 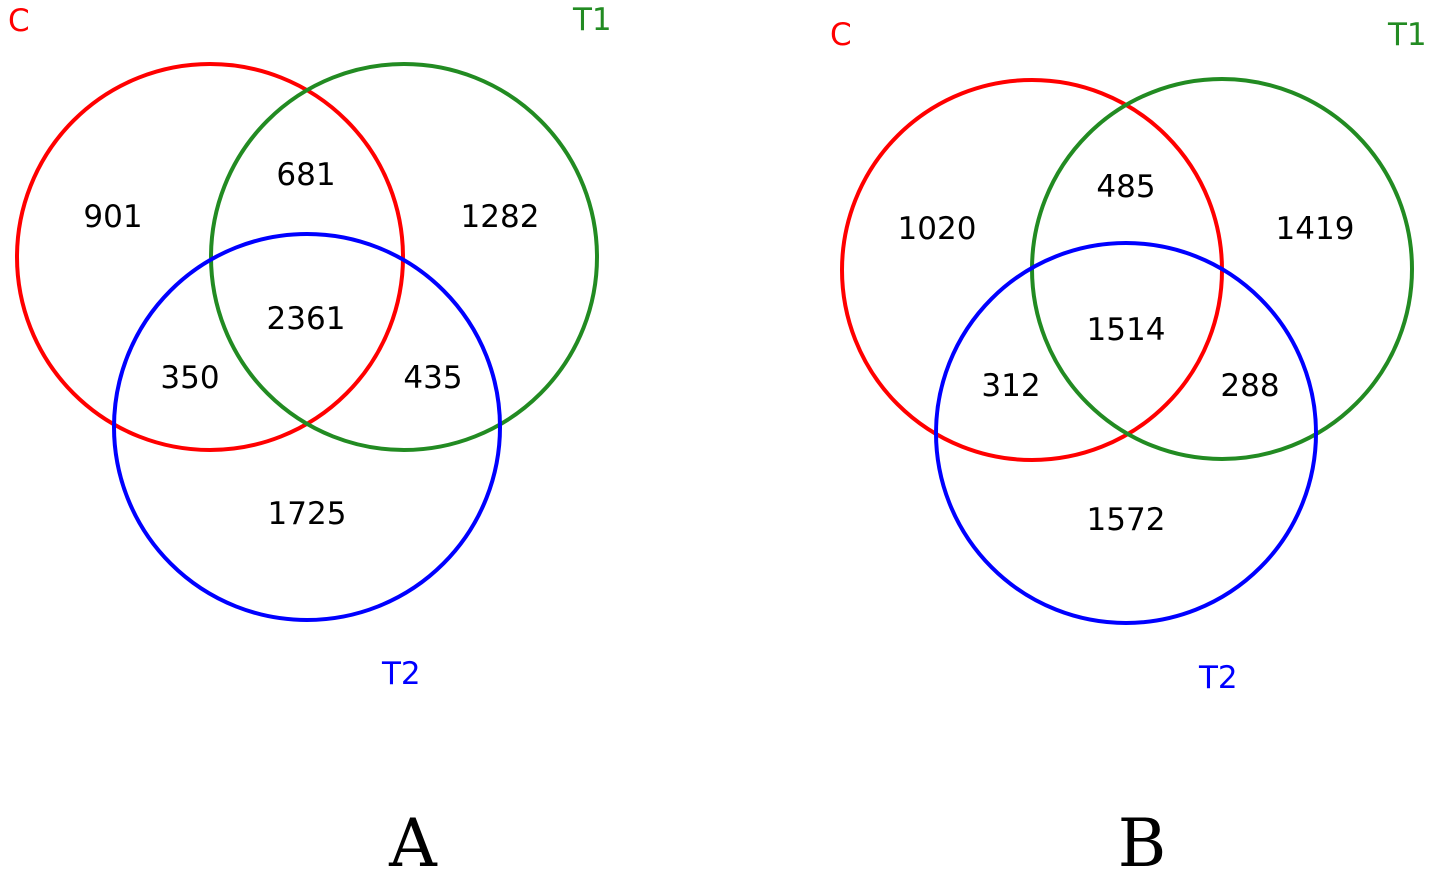 What do you see at coordinates (112, 217) in the screenshot?
I see `count-c-only: 901` at bounding box center [112, 217].